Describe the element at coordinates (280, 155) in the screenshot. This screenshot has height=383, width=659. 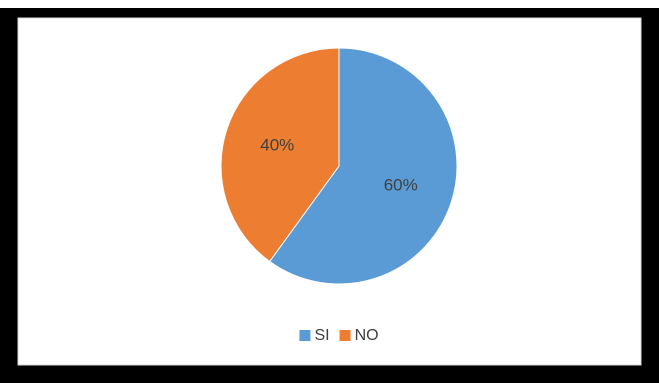
I see `pie-slice` at that location.